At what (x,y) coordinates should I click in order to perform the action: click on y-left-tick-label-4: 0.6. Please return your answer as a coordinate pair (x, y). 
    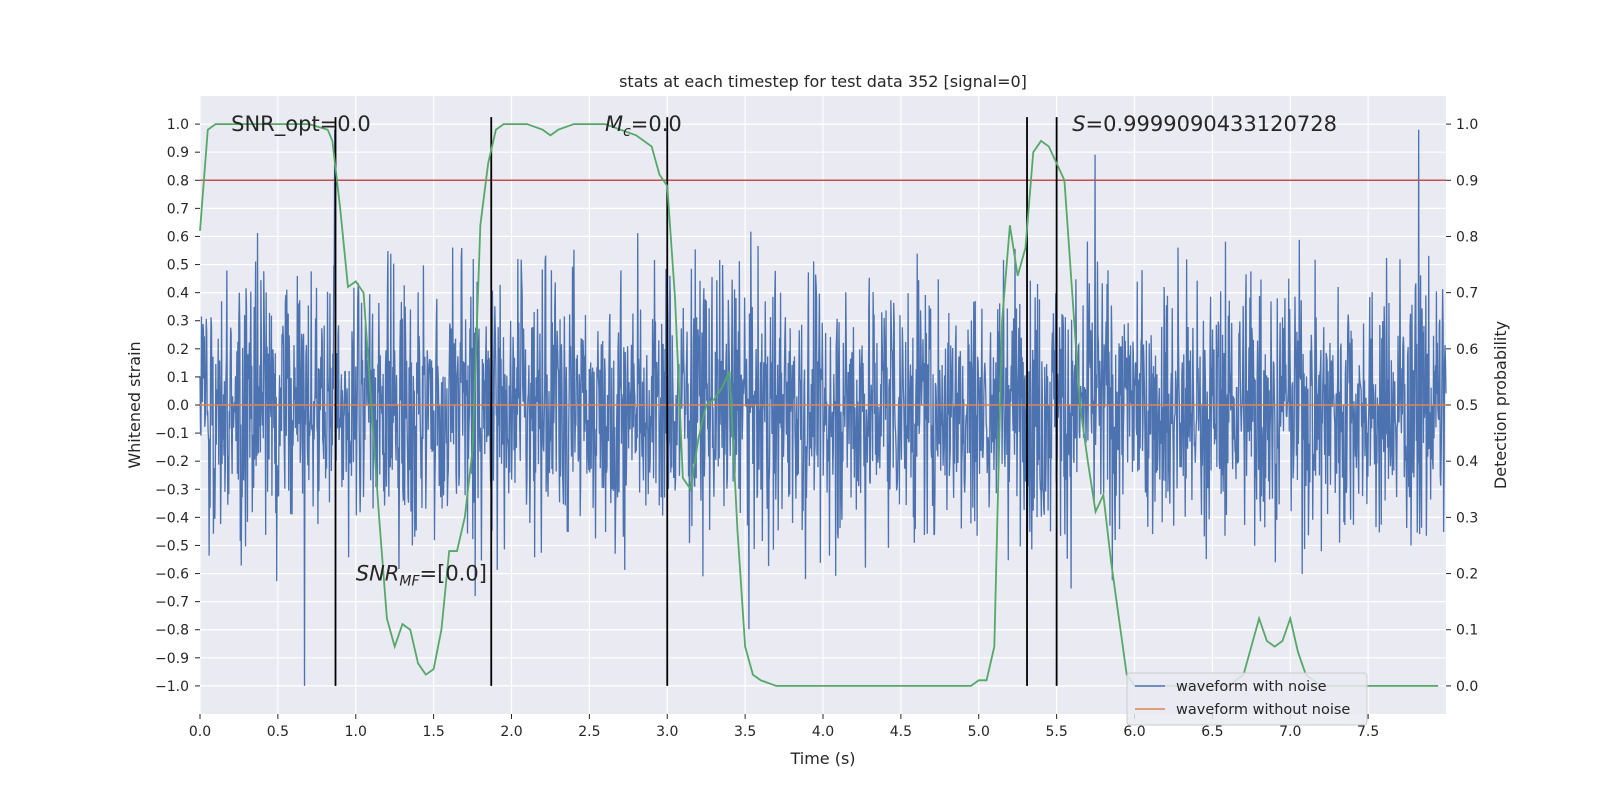
    Looking at the image, I should click on (178, 237).